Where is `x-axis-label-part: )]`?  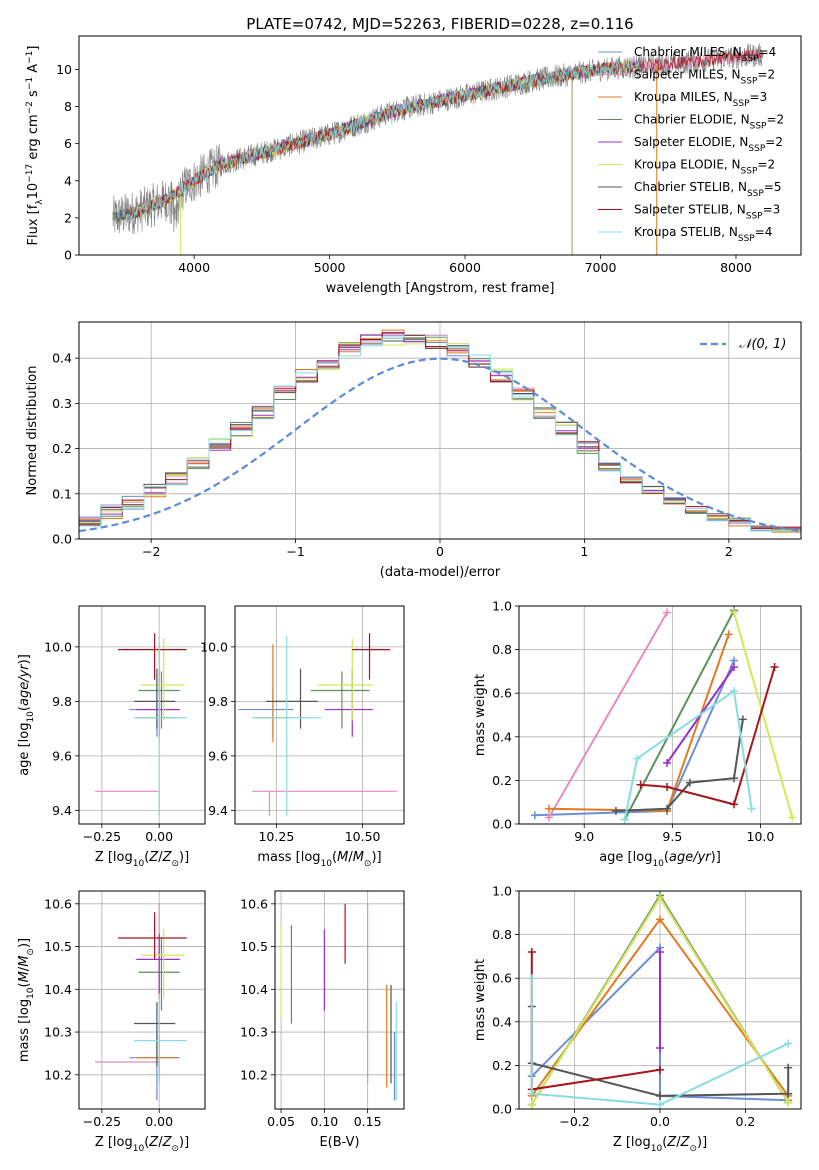
x-axis-label-part: )] is located at coordinates (376, 857).